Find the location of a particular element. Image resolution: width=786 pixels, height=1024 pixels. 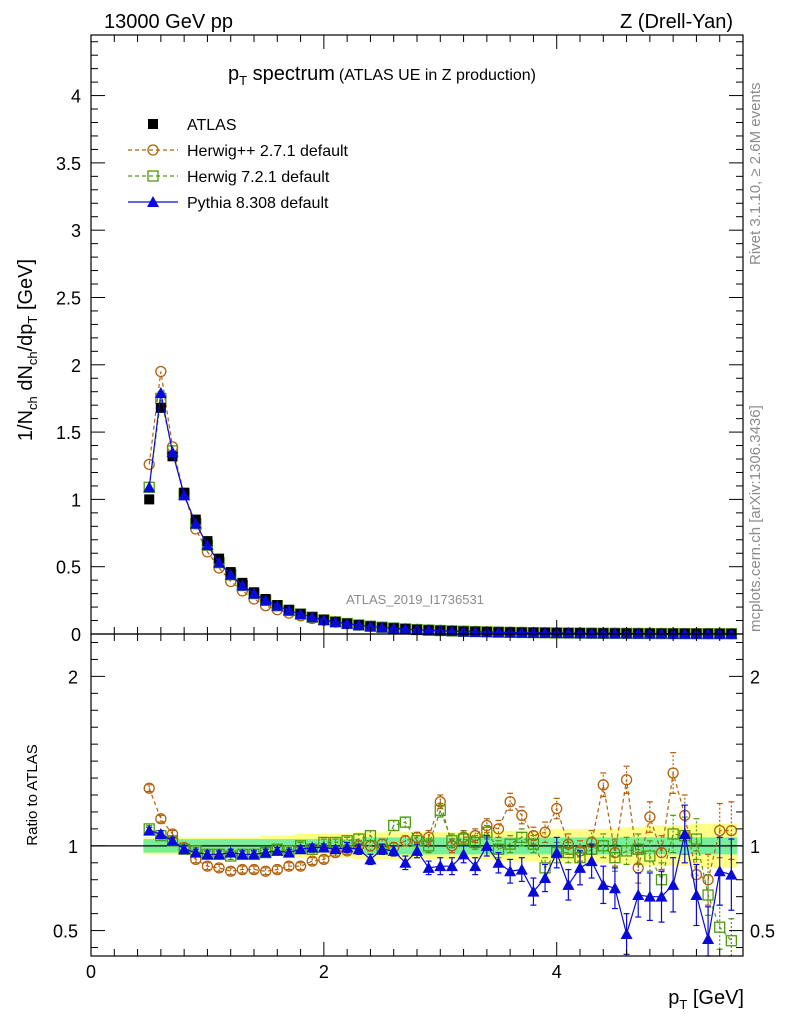

ratio-line-herwig-2-7-1-default is located at coordinates (440, 826).